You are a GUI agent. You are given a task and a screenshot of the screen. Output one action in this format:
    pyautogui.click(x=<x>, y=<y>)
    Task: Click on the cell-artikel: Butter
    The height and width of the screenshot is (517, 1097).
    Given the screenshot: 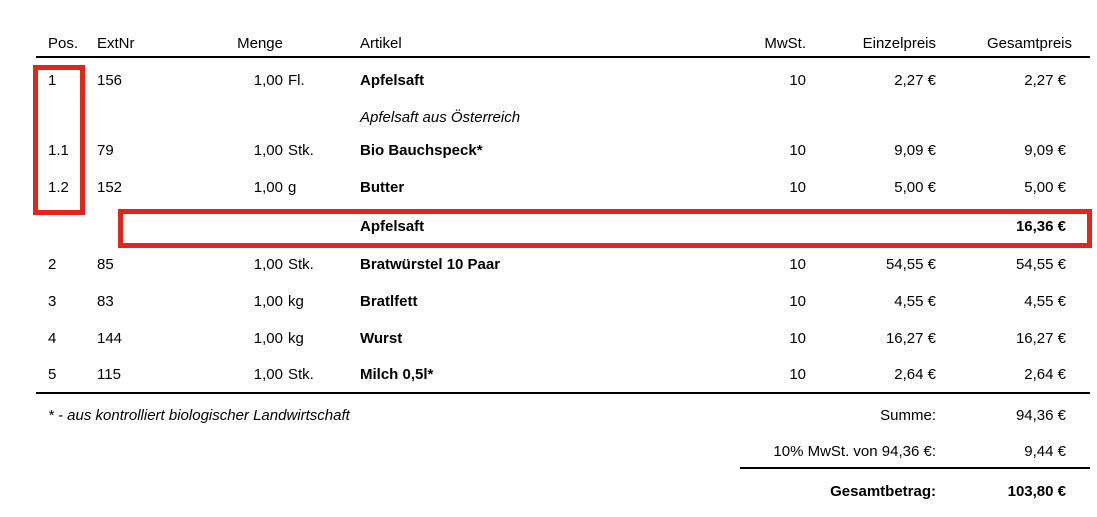 What is the action you would take?
    pyautogui.click(x=382, y=187)
    